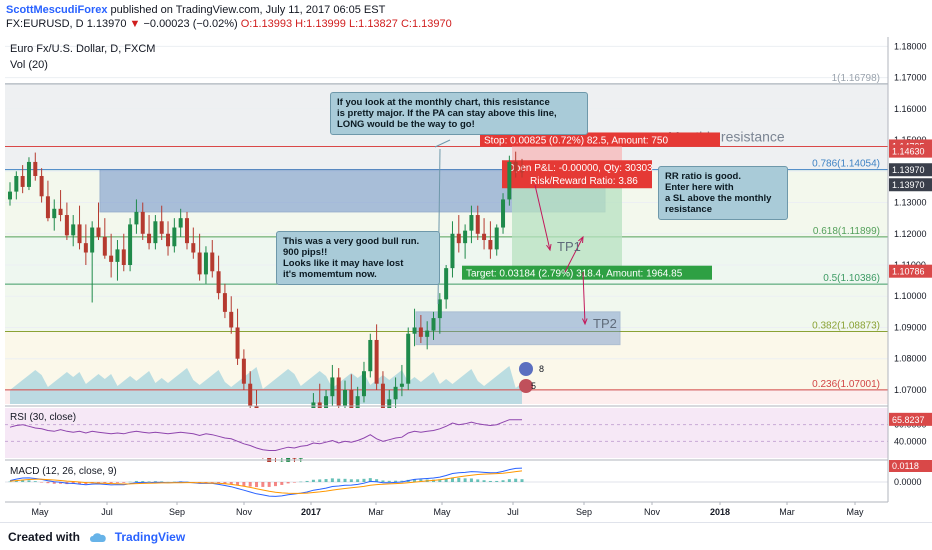 The width and height of the screenshot is (932, 550). What do you see at coordinates (518, 328) in the screenshot?
I see `demand-zone-box` at bounding box center [518, 328].